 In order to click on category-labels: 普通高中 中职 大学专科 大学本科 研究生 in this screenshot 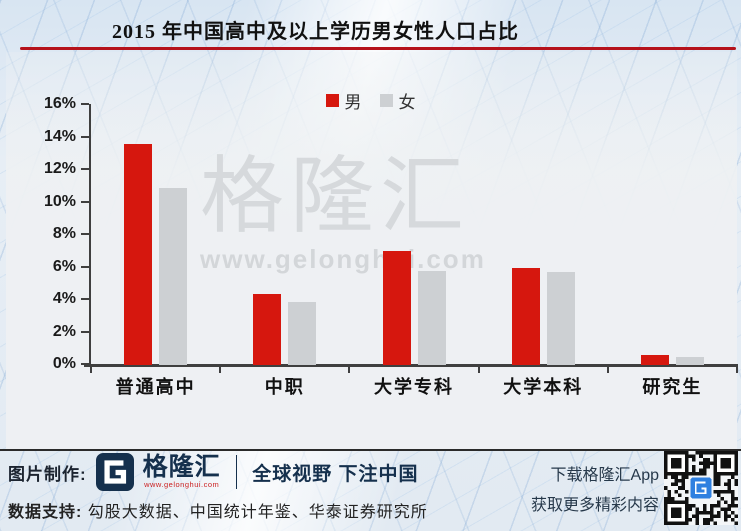, I will do `click(414, 386)`.